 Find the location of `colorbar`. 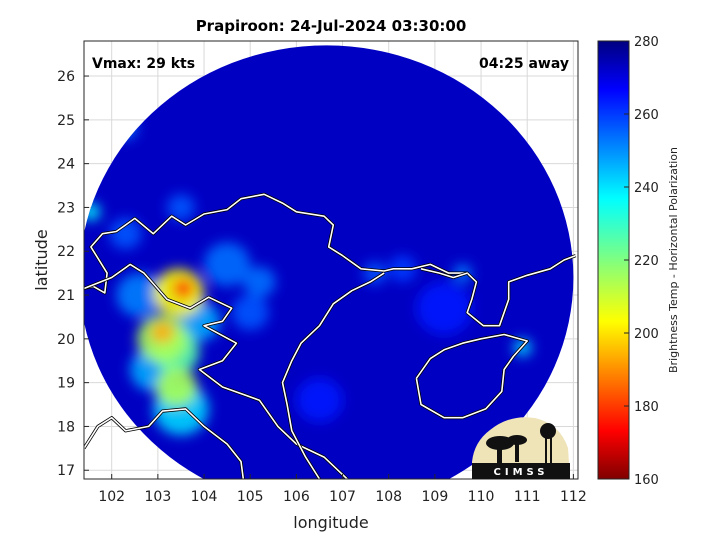

colorbar is located at coordinates (613, 260).